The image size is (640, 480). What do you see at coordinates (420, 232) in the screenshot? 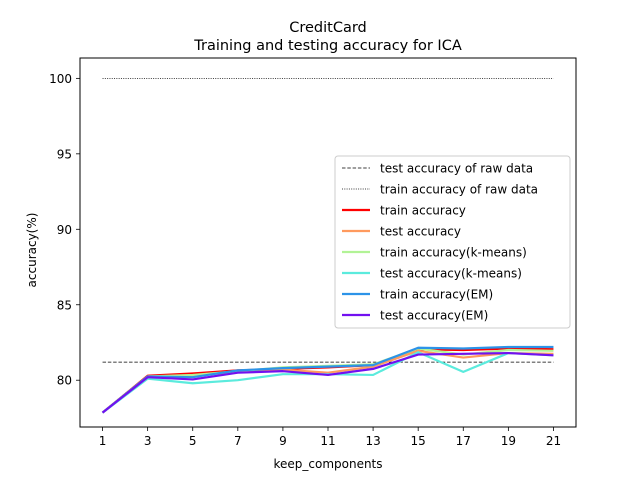
I see `legend-label-3: test accuracy` at bounding box center [420, 232].